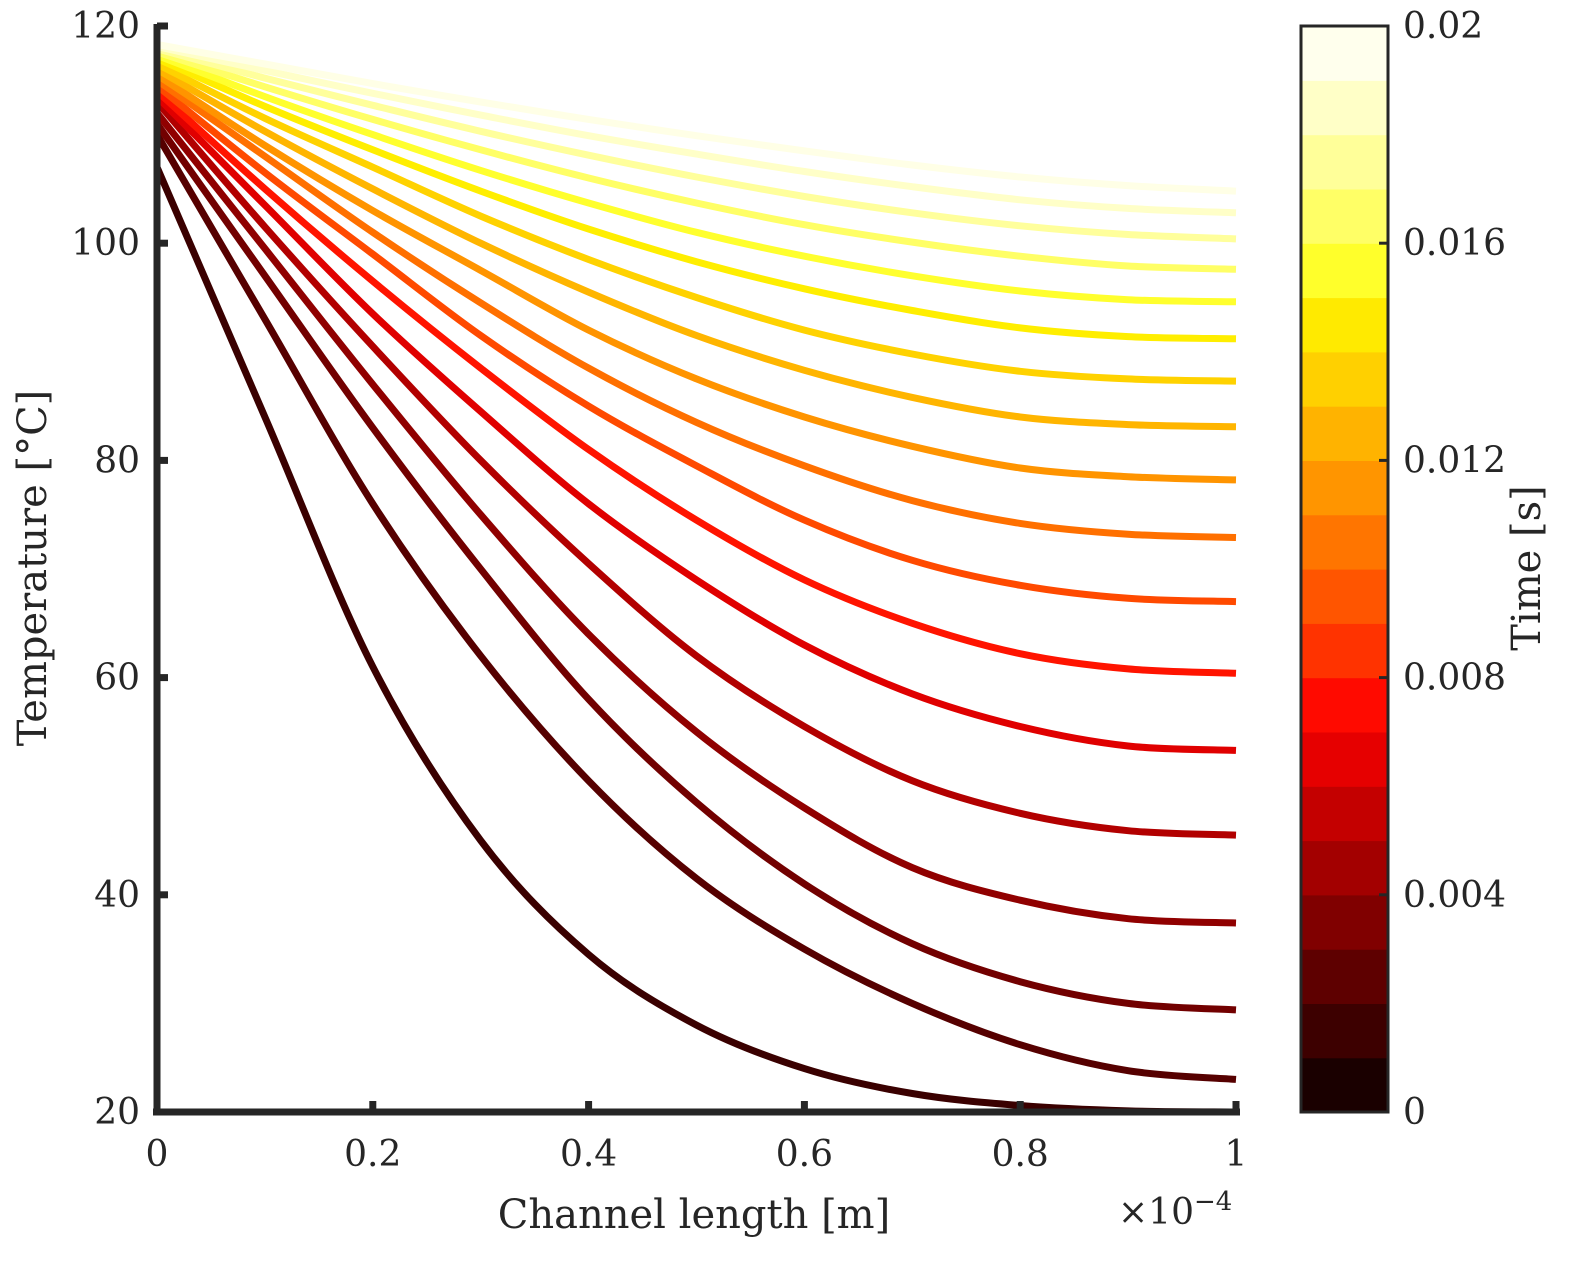  I want to click on colorbar-tick-label: 0.008, so click(1454, 678).